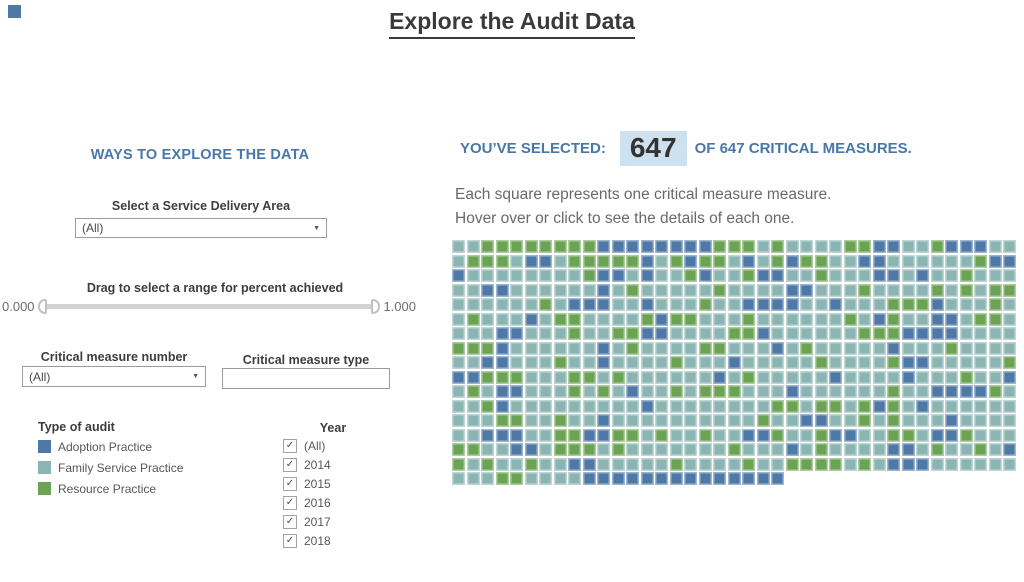 This screenshot has width=1024, height=582. Describe the element at coordinates (376, 306) in the screenshot. I see `slider-right-handle` at that location.